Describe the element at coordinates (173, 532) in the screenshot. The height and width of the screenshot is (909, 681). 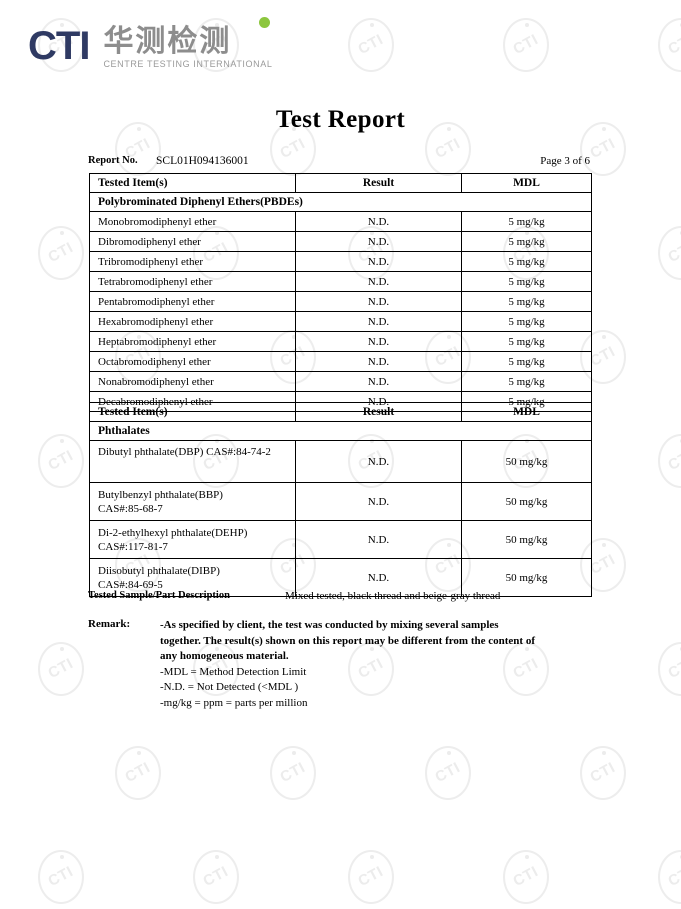
I see `item-name-line1: Di-2-ethylhexyl phthalate(DEHP)` at that location.